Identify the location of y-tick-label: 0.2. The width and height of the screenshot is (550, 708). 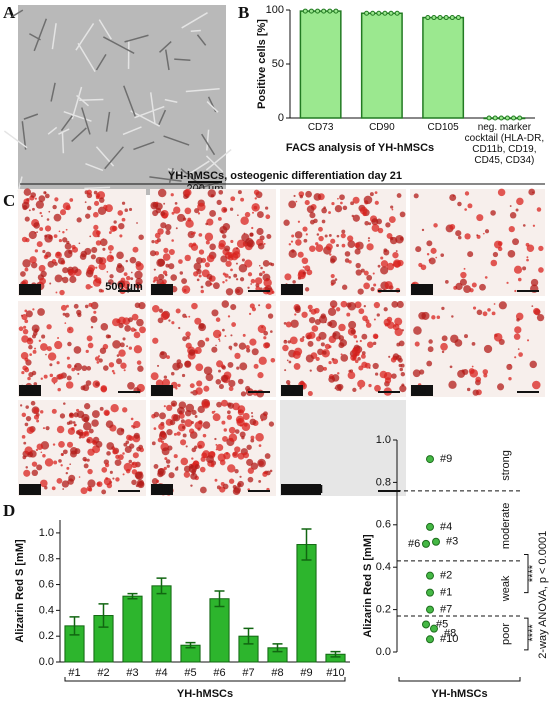
(46, 636).